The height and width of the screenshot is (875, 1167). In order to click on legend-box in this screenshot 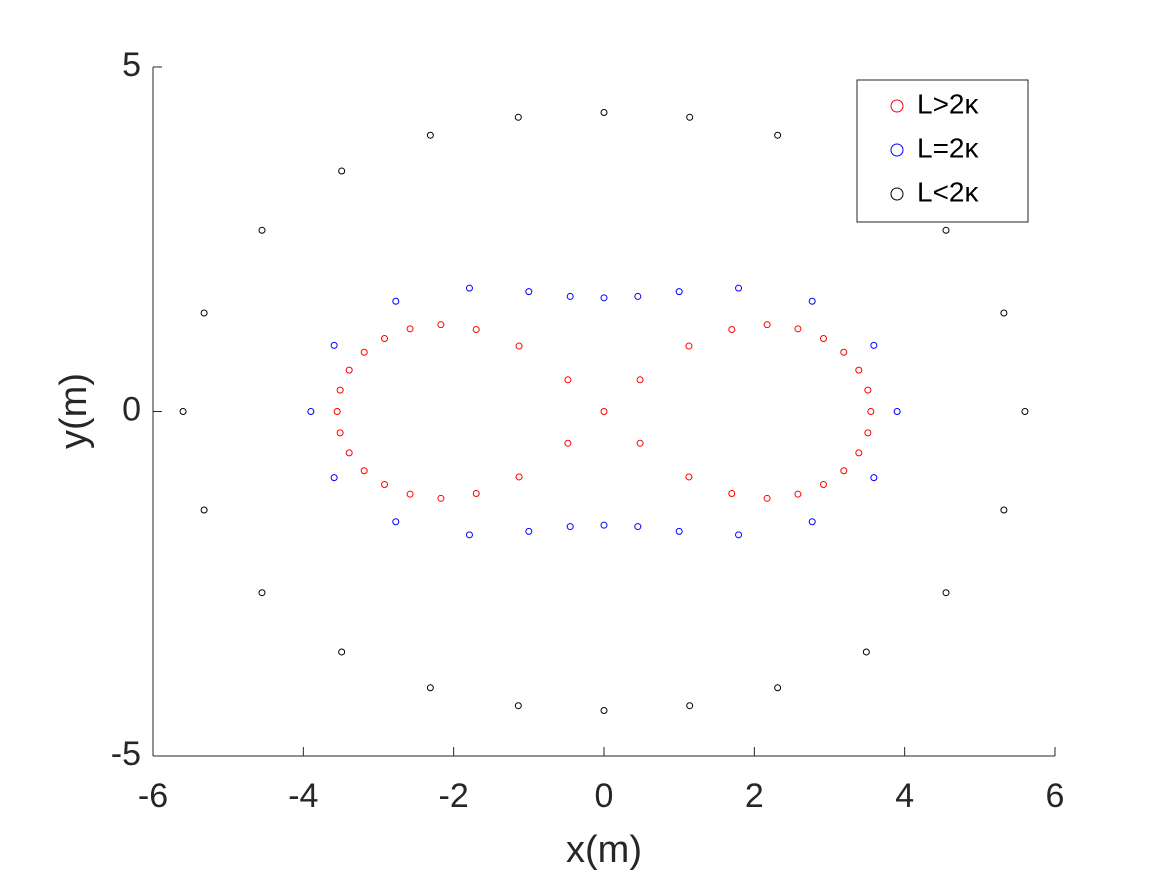, I will do `click(942, 151)`.